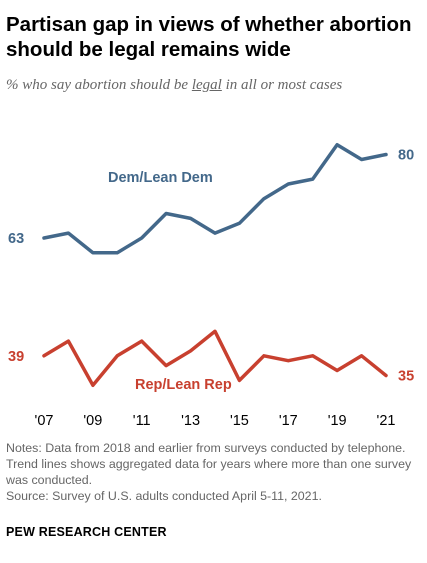 The width and height of the screenshot is (427, 563). I want to click on subtitle-emphasis: legal, so click(206, 85).